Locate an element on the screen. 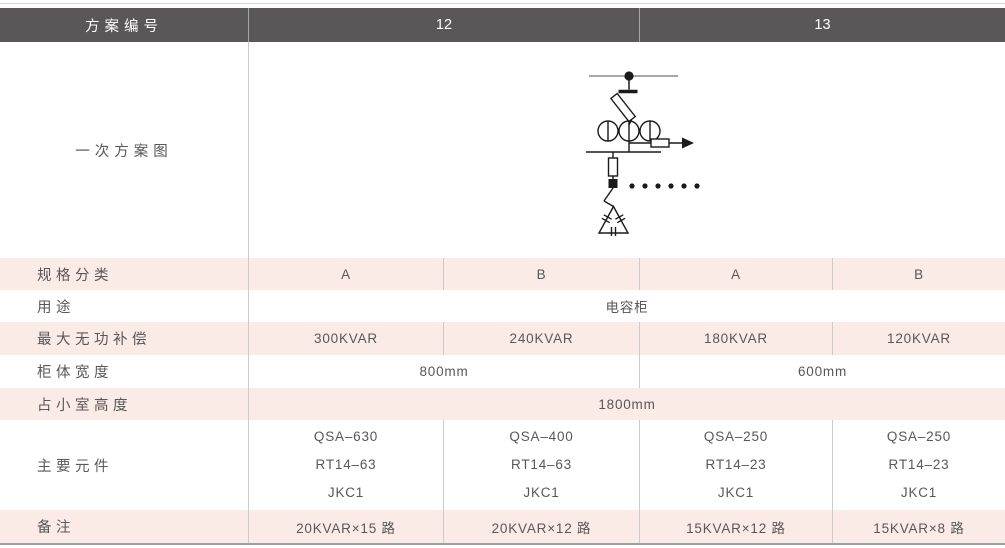 The width and height of the screenshot is (1005, 548). cell-spec-13b: B is located at coordinates (918, 274).